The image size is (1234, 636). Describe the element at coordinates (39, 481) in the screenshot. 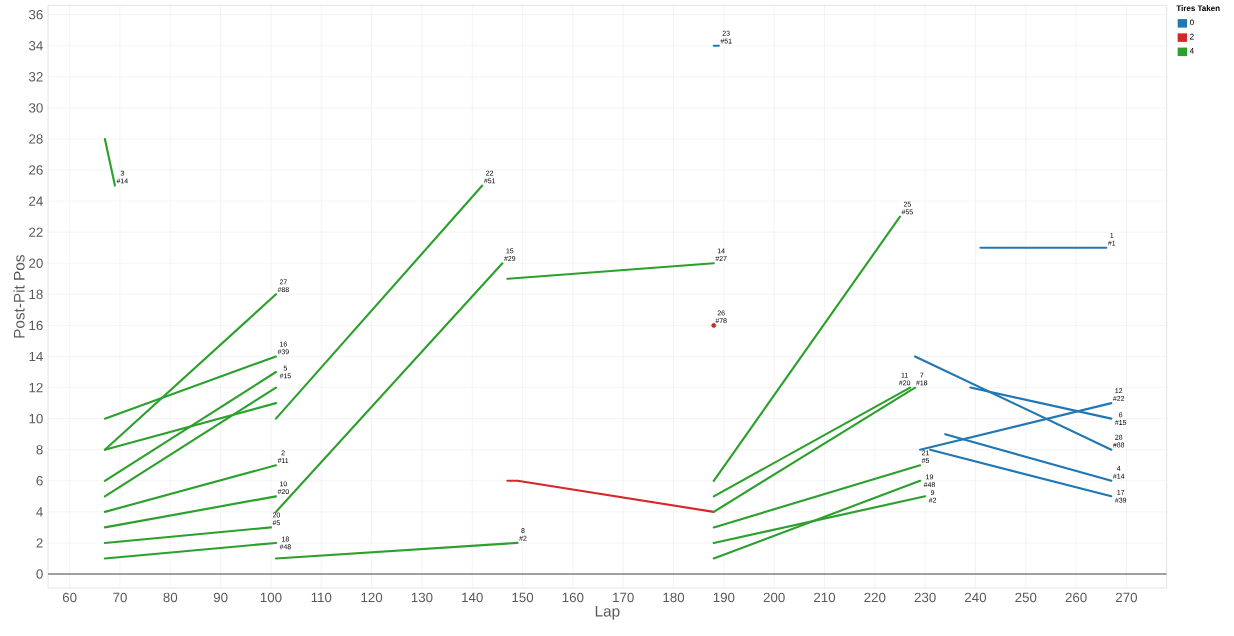

I see `y-tick-label: 6` at that location.